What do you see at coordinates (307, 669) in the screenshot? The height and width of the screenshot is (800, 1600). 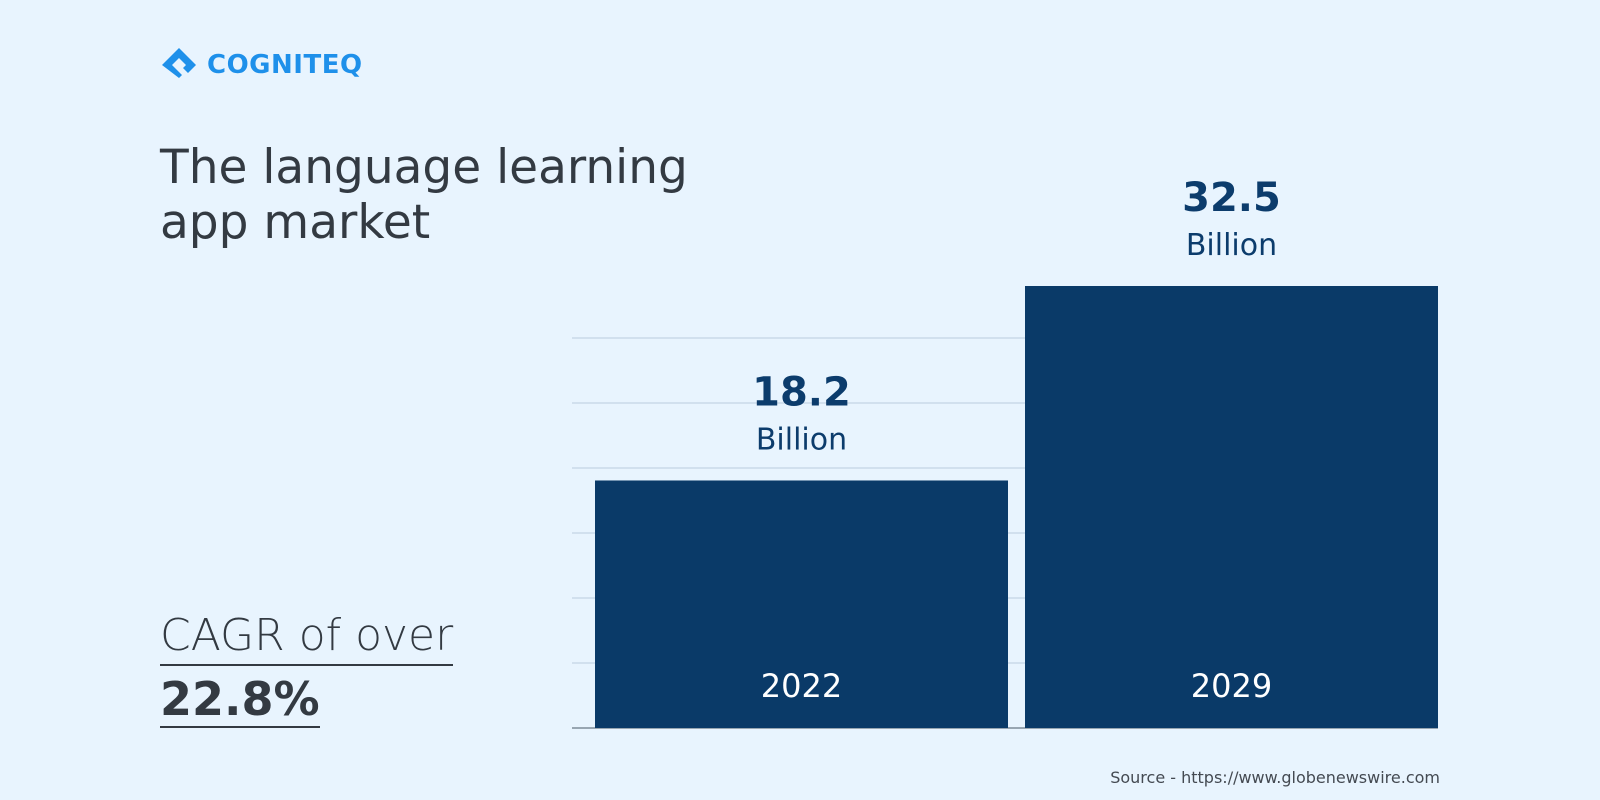 I see `cagr-block: CAGR of over 22.8%` at bounding box center [307, 669].